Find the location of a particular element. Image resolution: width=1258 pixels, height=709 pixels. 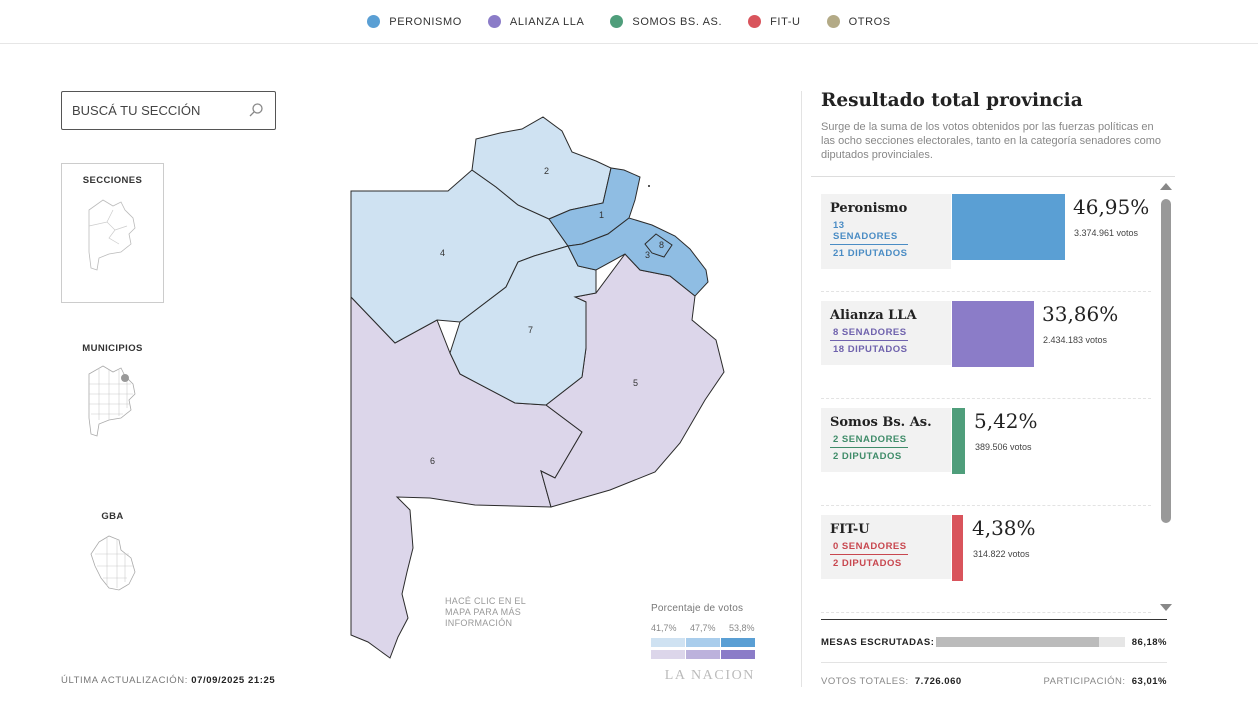

scale-tick: 53,8% is located at coordinates (742, 628).